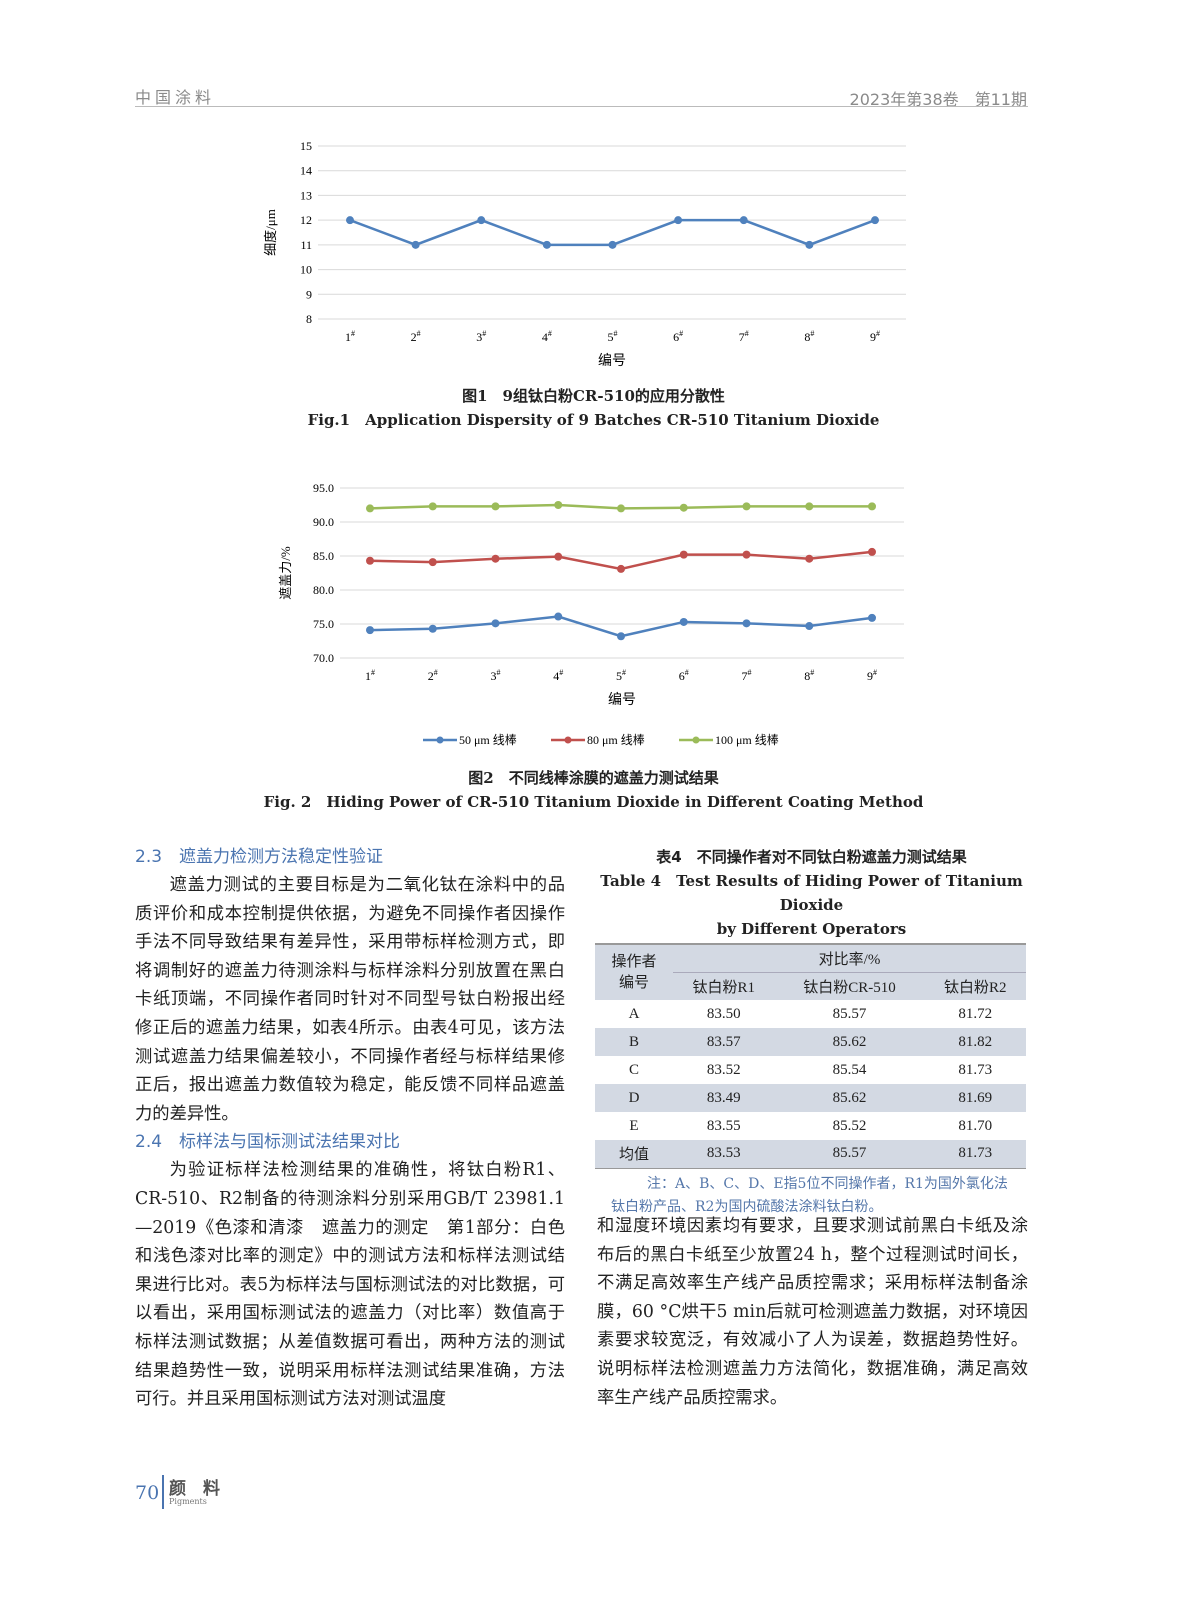 The height and width of the screenshot is (1600, 1187). Describe the element at coordinates (723, 1013) in the screenshot. I see `table-cell: 83.50` at that location.